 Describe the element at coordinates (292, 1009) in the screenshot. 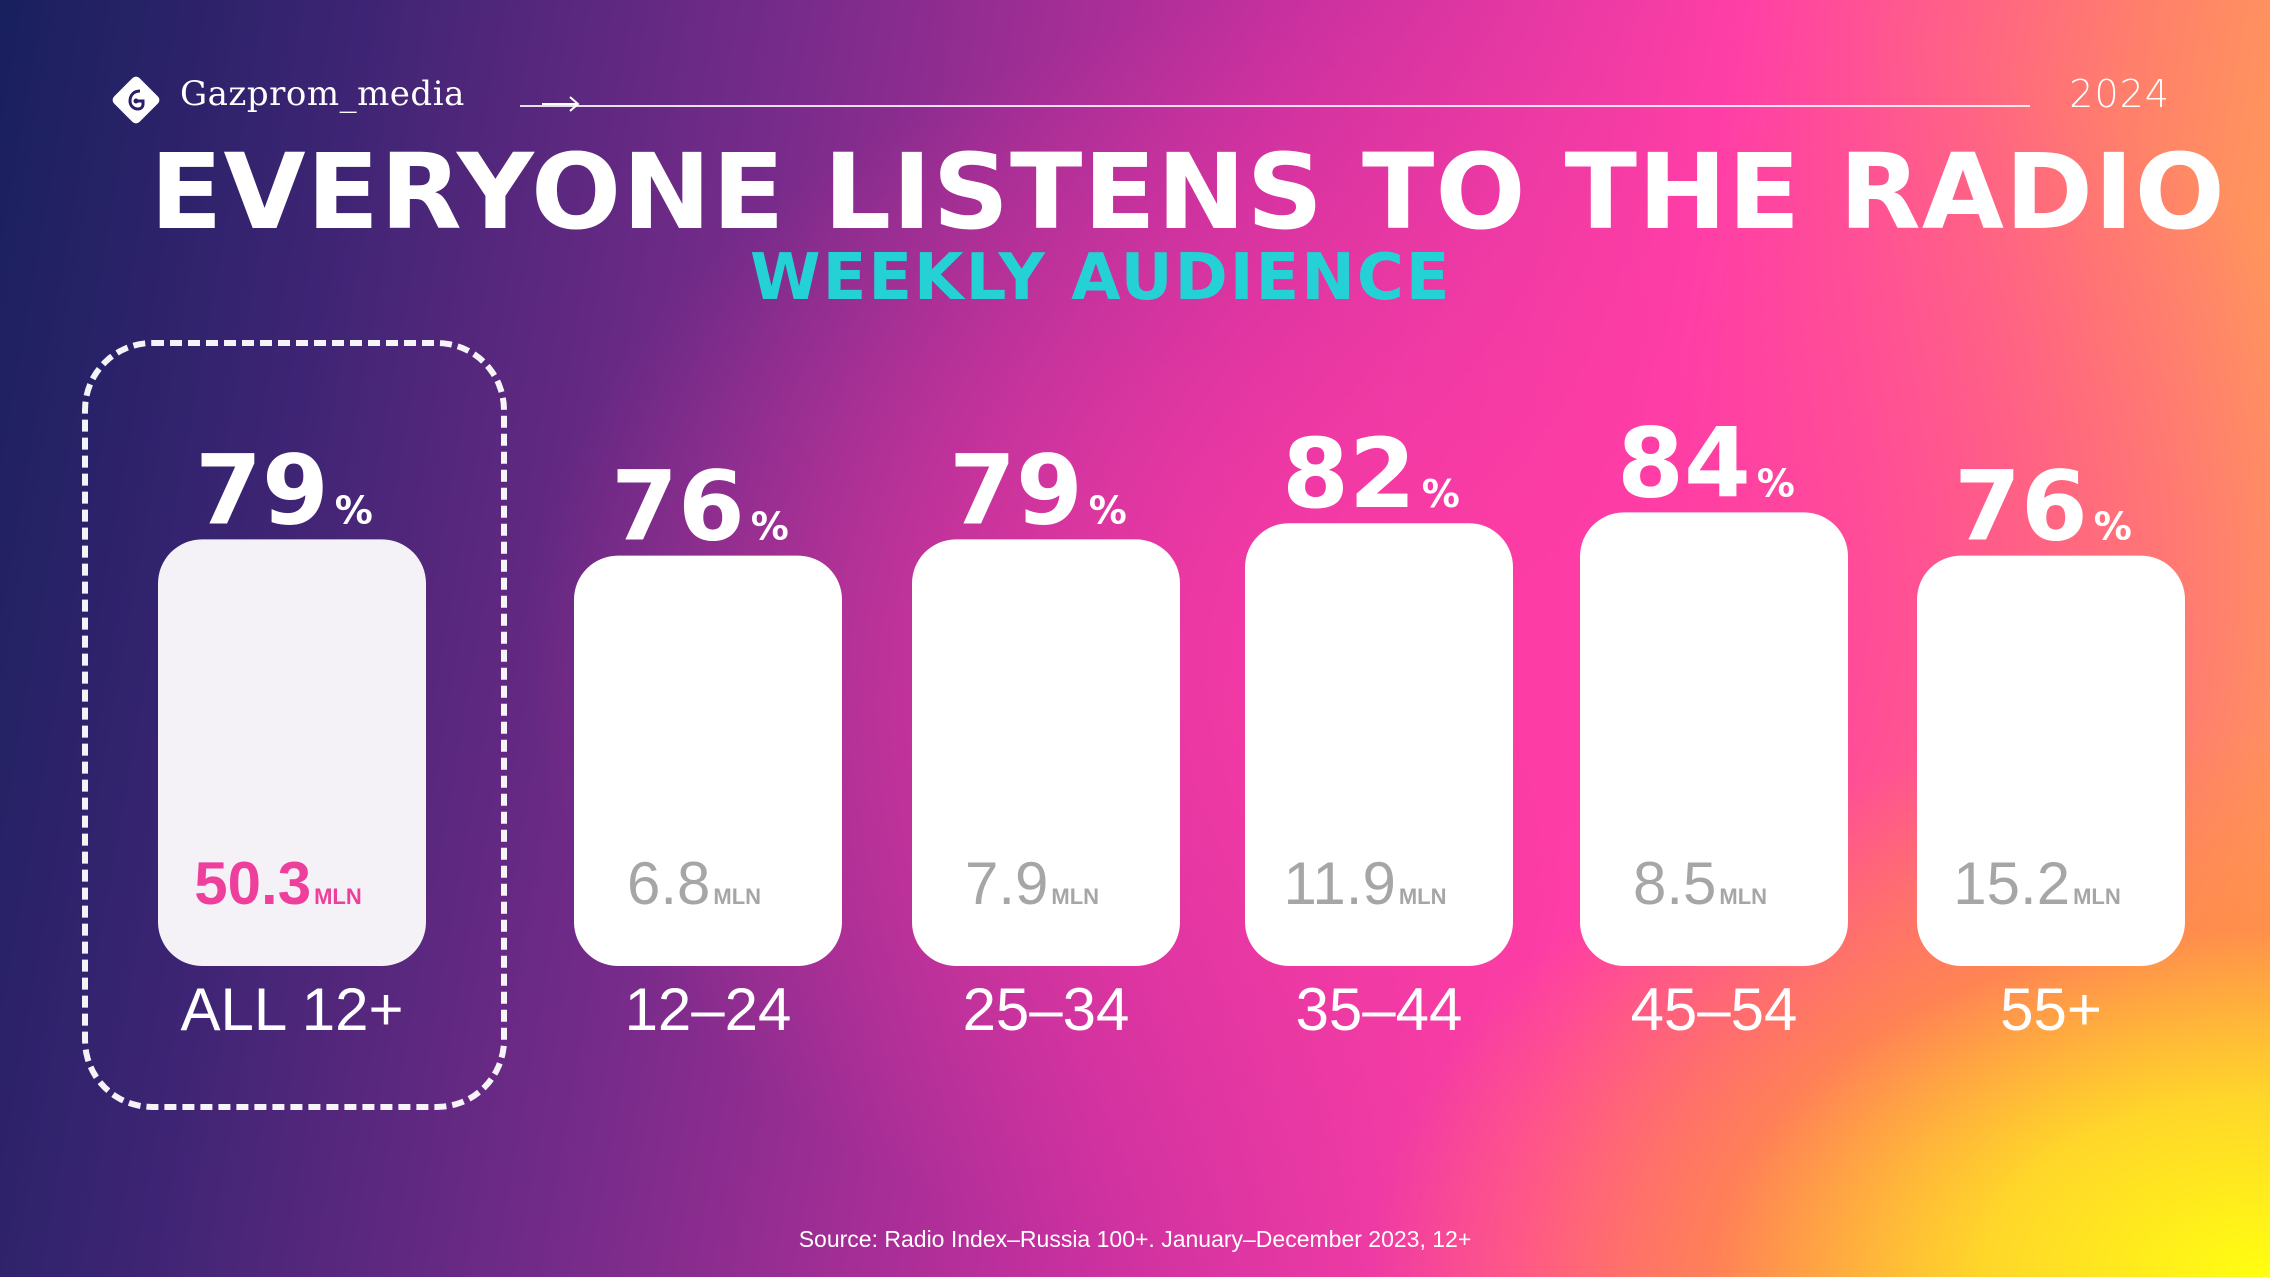

I see `category-label-0: ALL 12+` at that location.